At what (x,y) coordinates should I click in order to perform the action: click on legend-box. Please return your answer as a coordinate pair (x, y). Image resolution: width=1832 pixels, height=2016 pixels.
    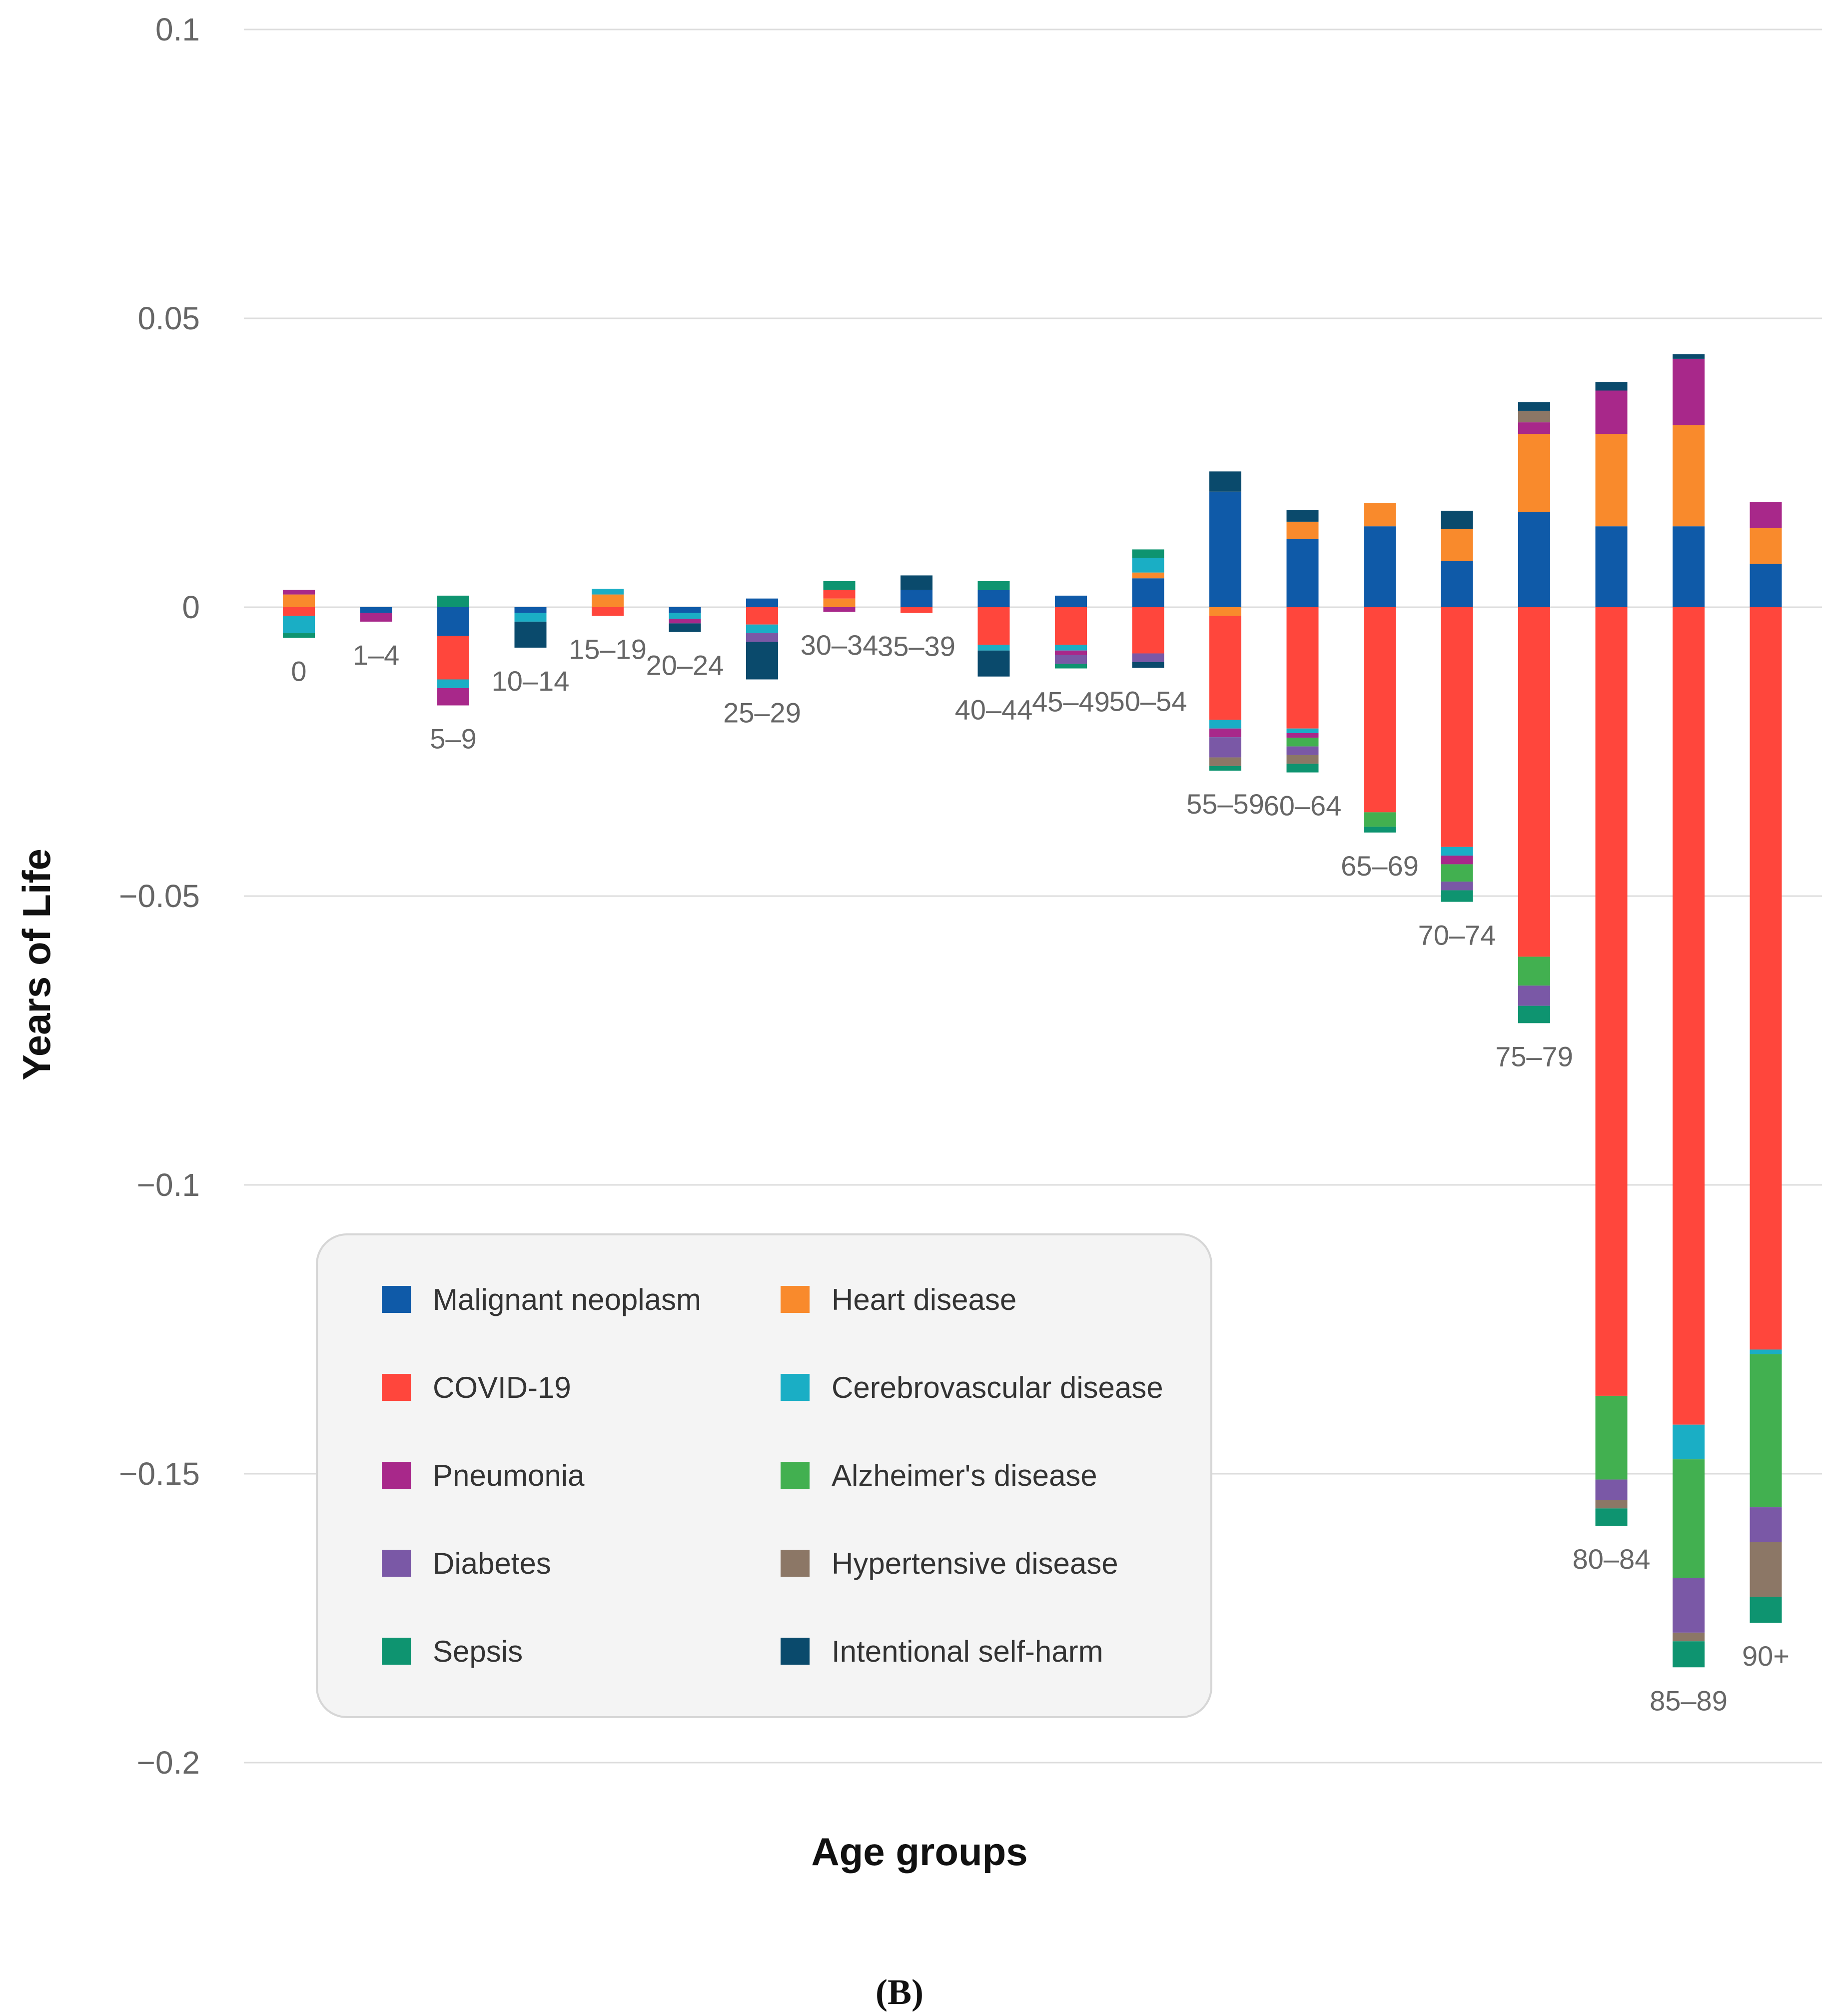
    Looking at the image, I should click on (764, 1476).